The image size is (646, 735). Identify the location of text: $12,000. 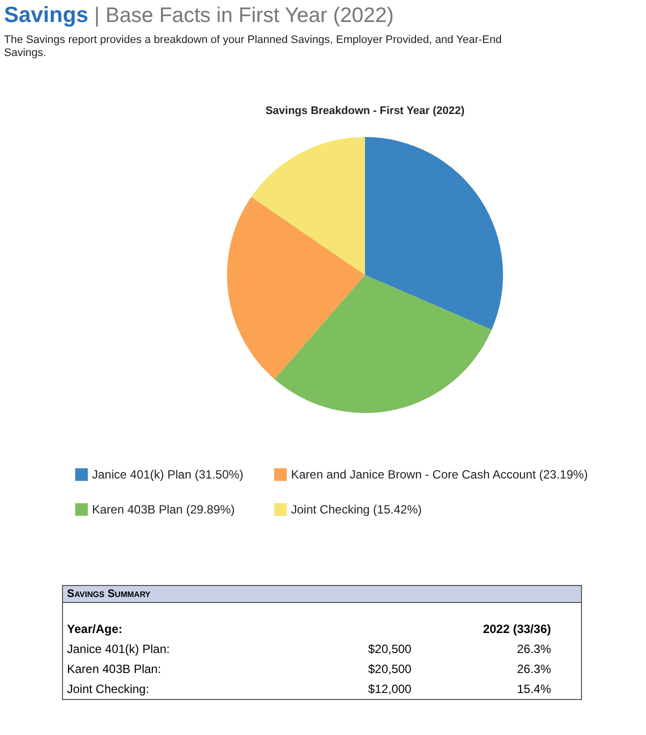
(389, 689).